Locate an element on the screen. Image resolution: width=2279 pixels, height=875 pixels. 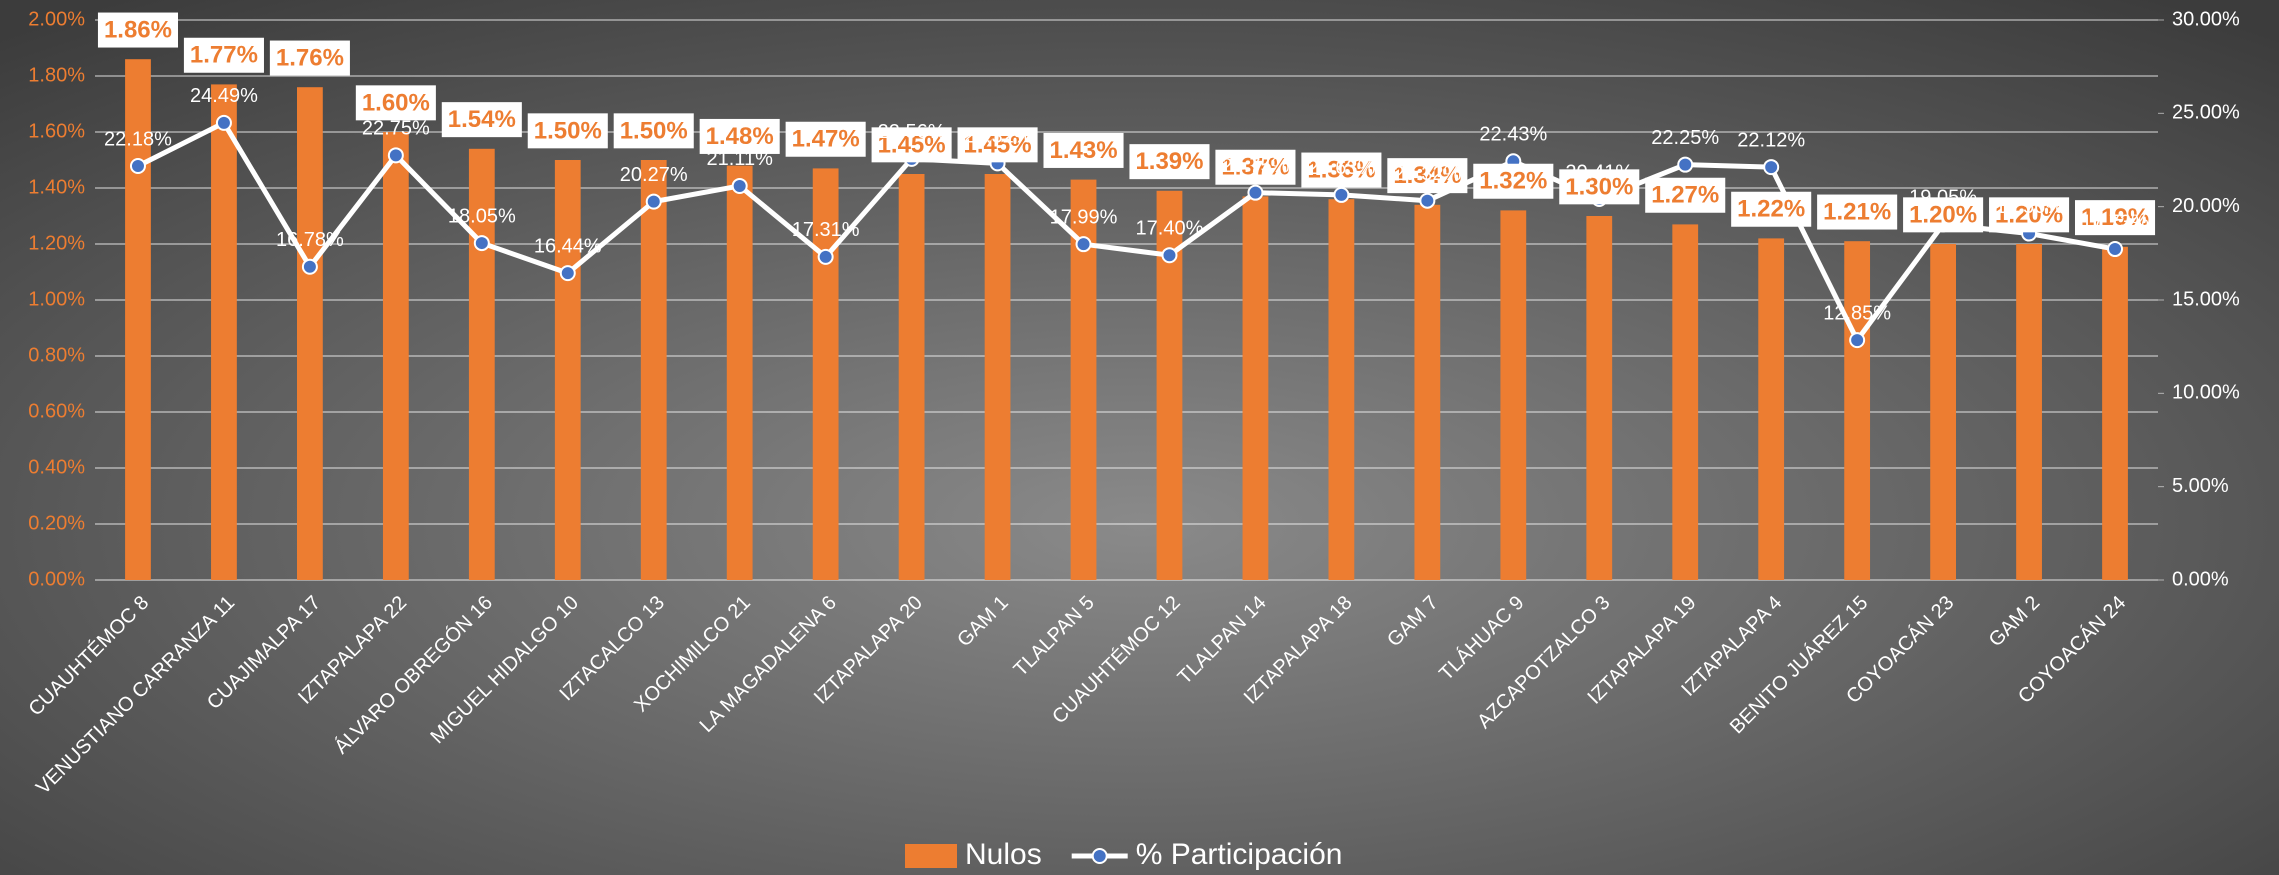
y2-tick-label: 5.00% is located at coordinates (2200, 486).